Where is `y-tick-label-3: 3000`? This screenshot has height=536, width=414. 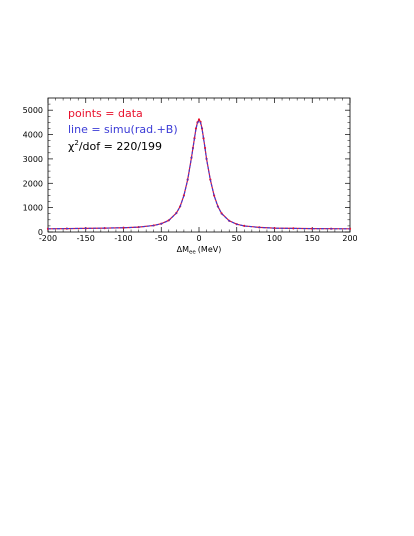
y-tick-label-3: 3000 is located at coordinates (33, 159).